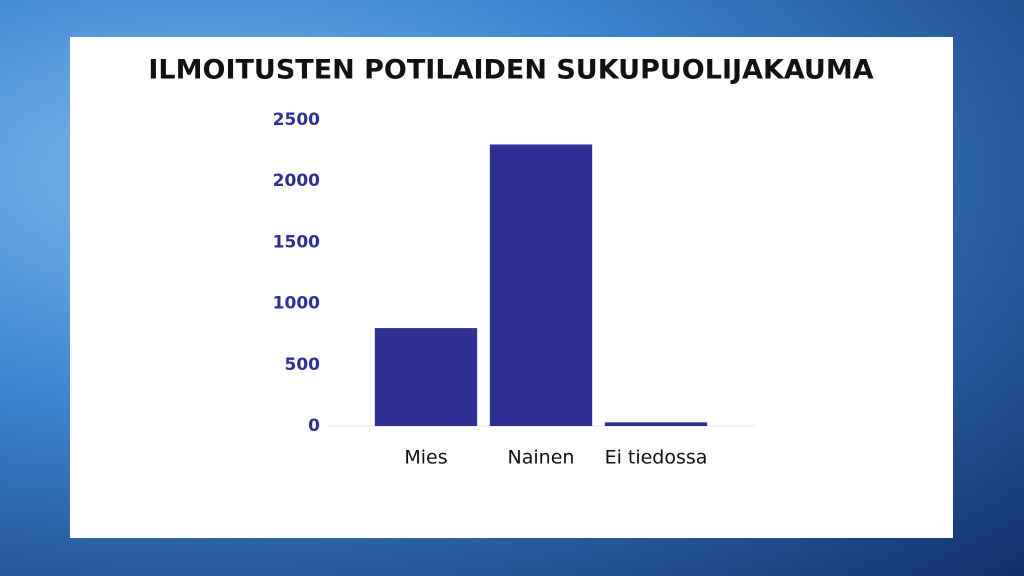 This screenshot has height=576, width=1024. What do you see at coordinates (296, 242) in the screenshot?
I see `y-tick-label: 1500` at bounding box center [296, 242].